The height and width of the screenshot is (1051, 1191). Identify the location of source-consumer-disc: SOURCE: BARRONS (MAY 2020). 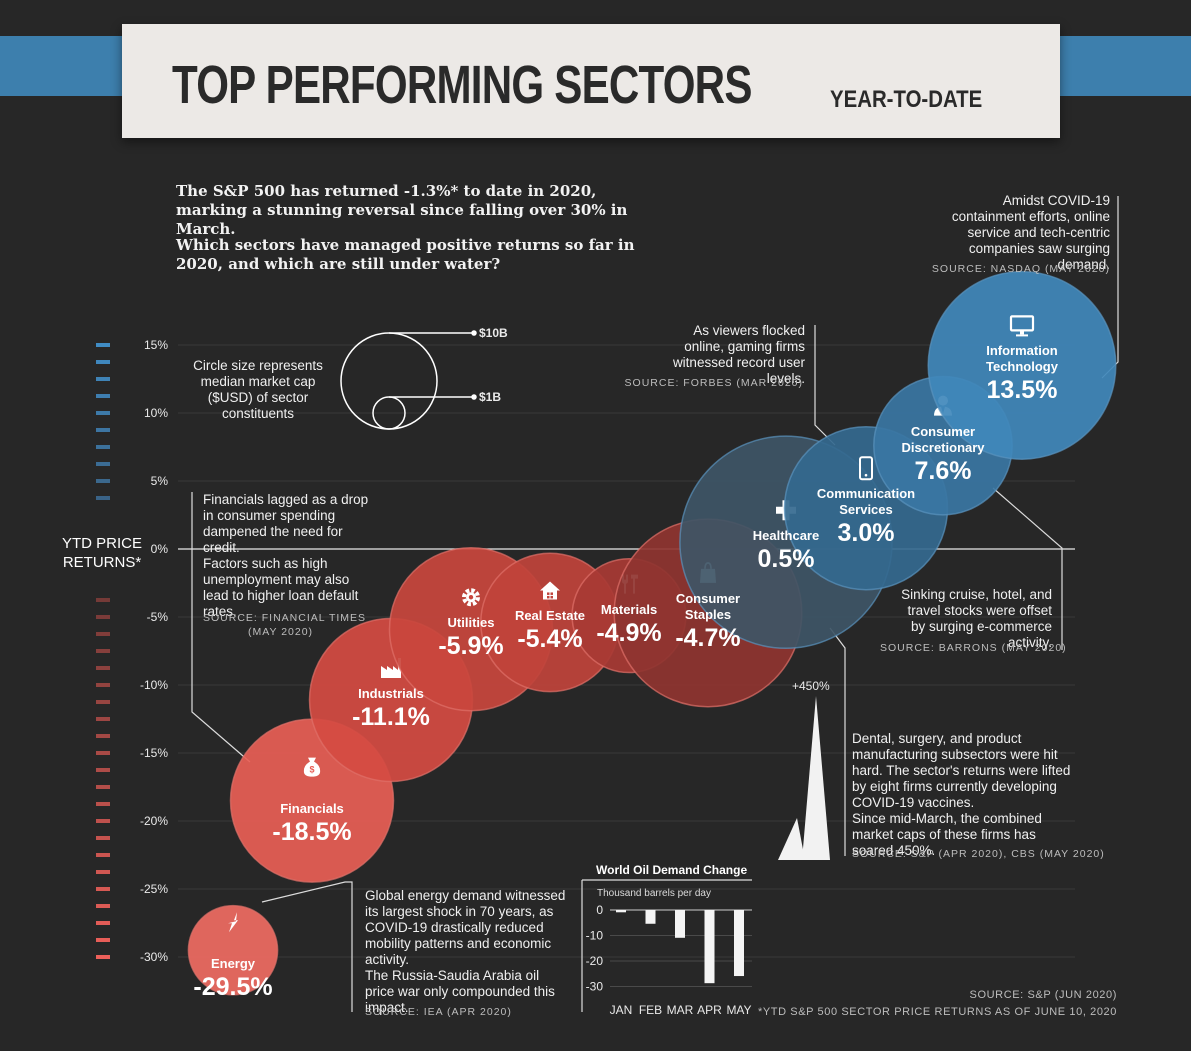
(973, 648).